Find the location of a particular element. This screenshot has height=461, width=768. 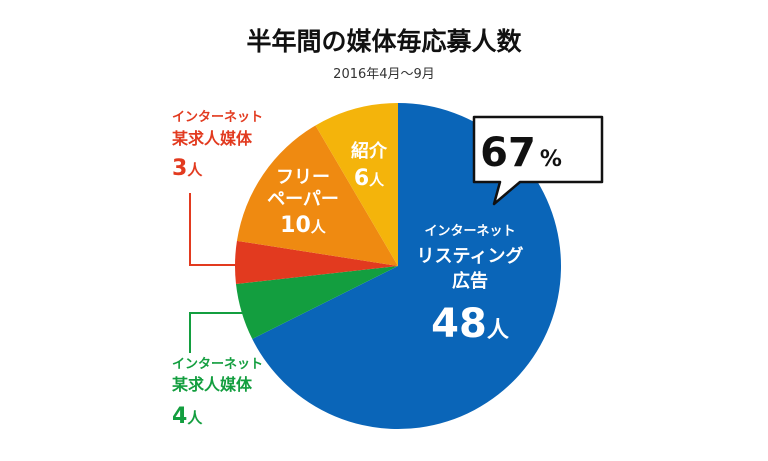

pie-slice-freepaper is located at coordinates (317, 195).